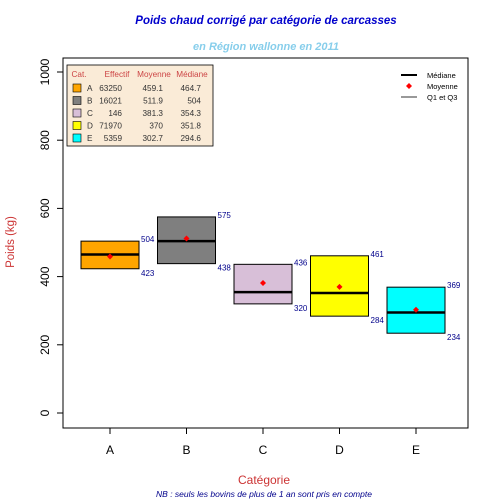 The width and height of the screenshot is (500, 500). I want to click on y-tick-label: 200, so click(45, 344).